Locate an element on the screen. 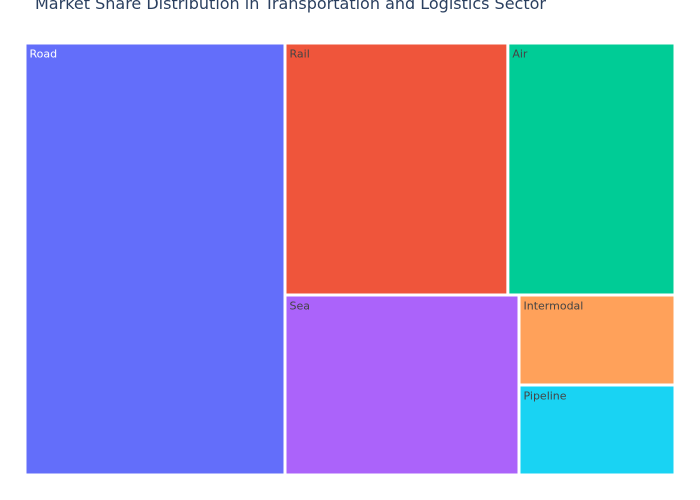 Image resolution: width=700 pixels, height=500 pixels. tile-label-sea: Sea is located at coordinates (300, 306).